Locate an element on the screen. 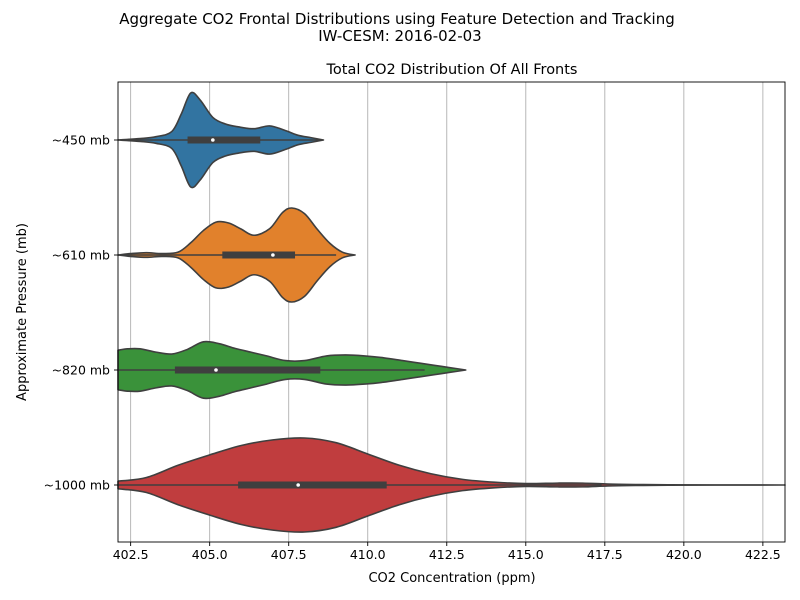  x-tick-label: 410.0 is located at coordinates (368, 554).